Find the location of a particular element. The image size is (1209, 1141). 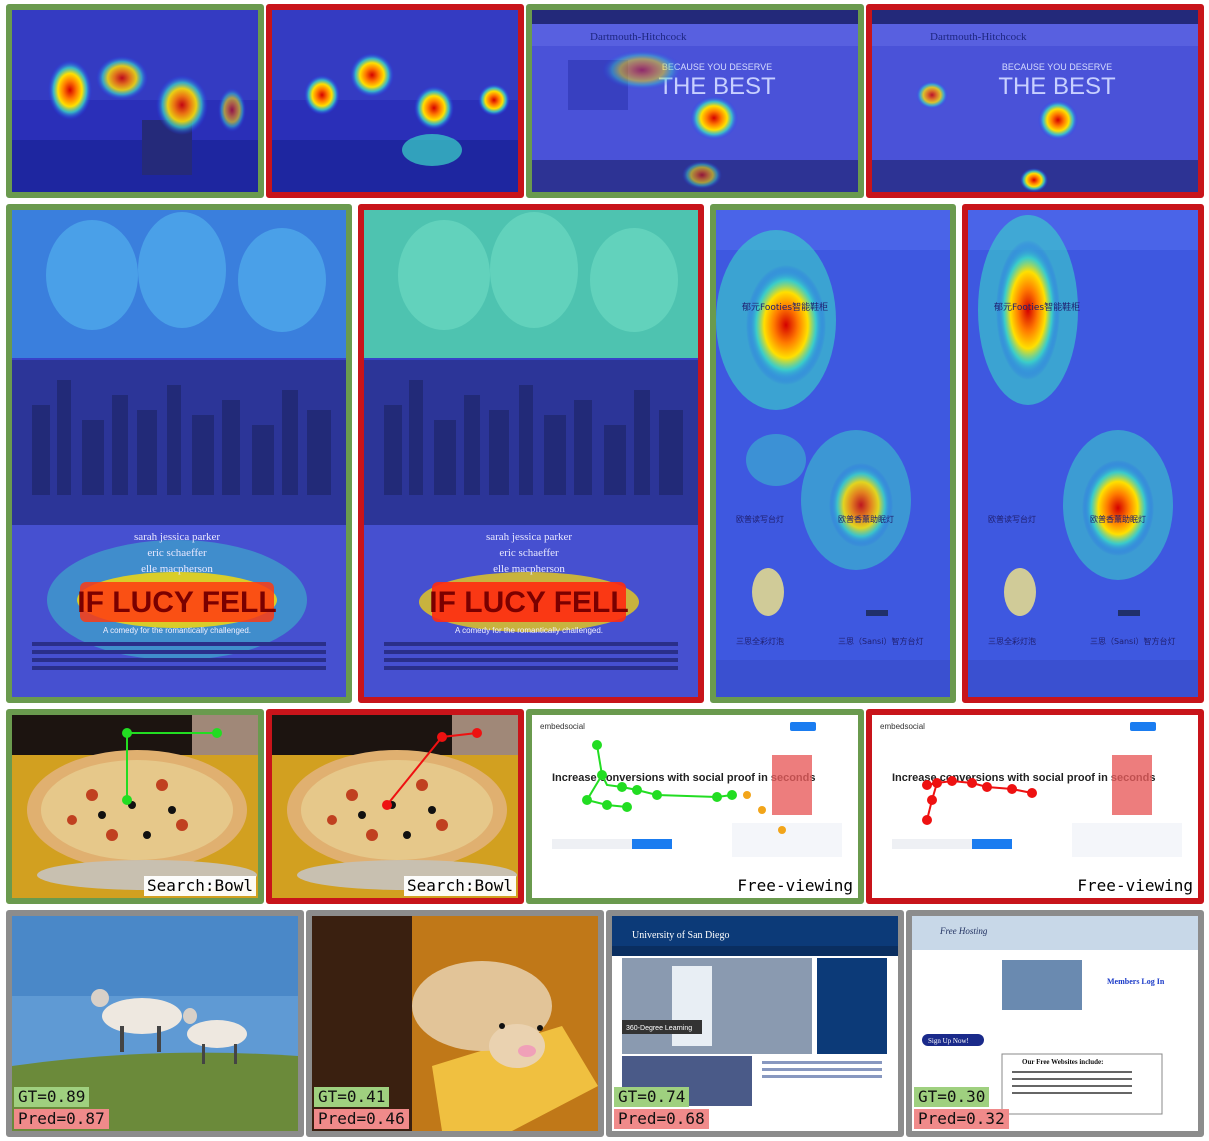

gt-score-label: GT=0.30 is located at coordinates (952, 1097).